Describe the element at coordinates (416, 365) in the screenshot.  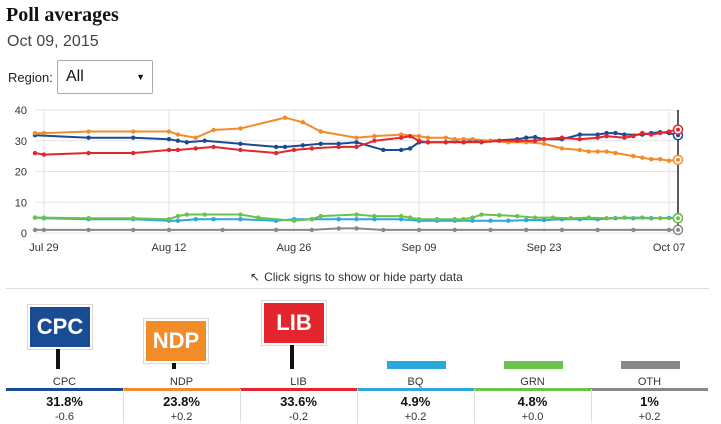
I see `party-sign-bq` at that location.